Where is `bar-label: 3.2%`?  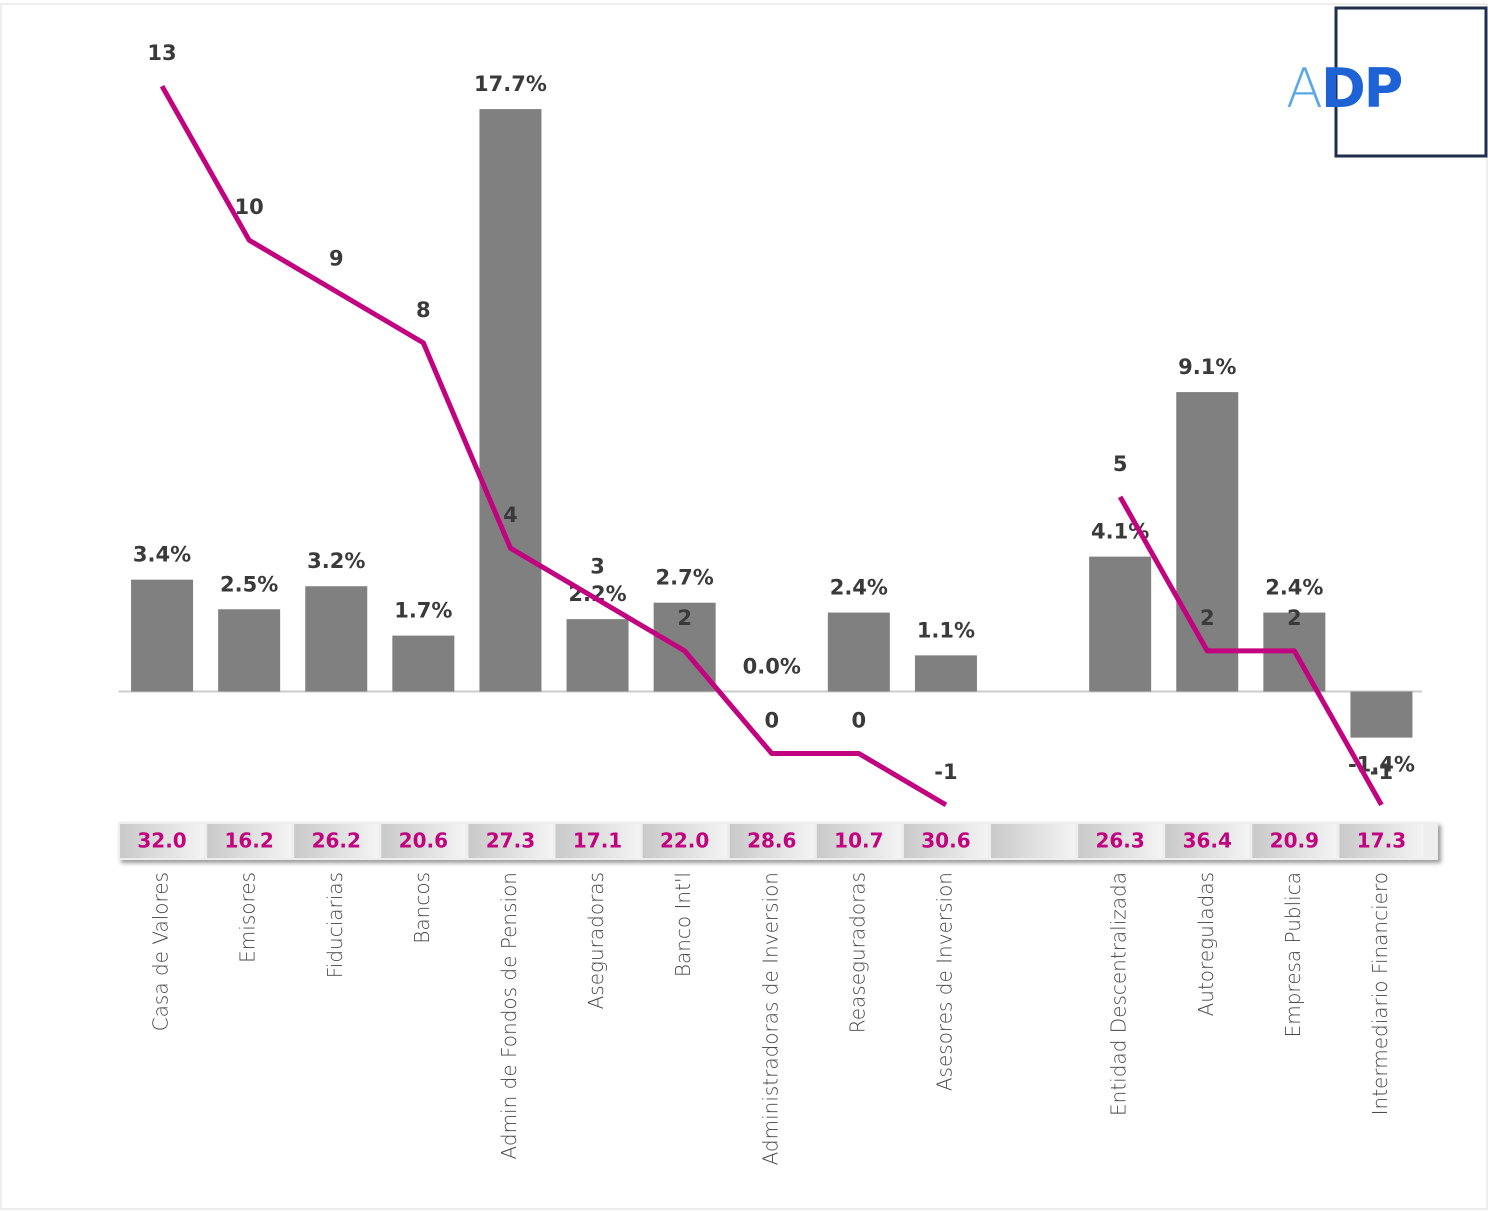 bar-label: 3.2% is located at coordinates (336, 561).